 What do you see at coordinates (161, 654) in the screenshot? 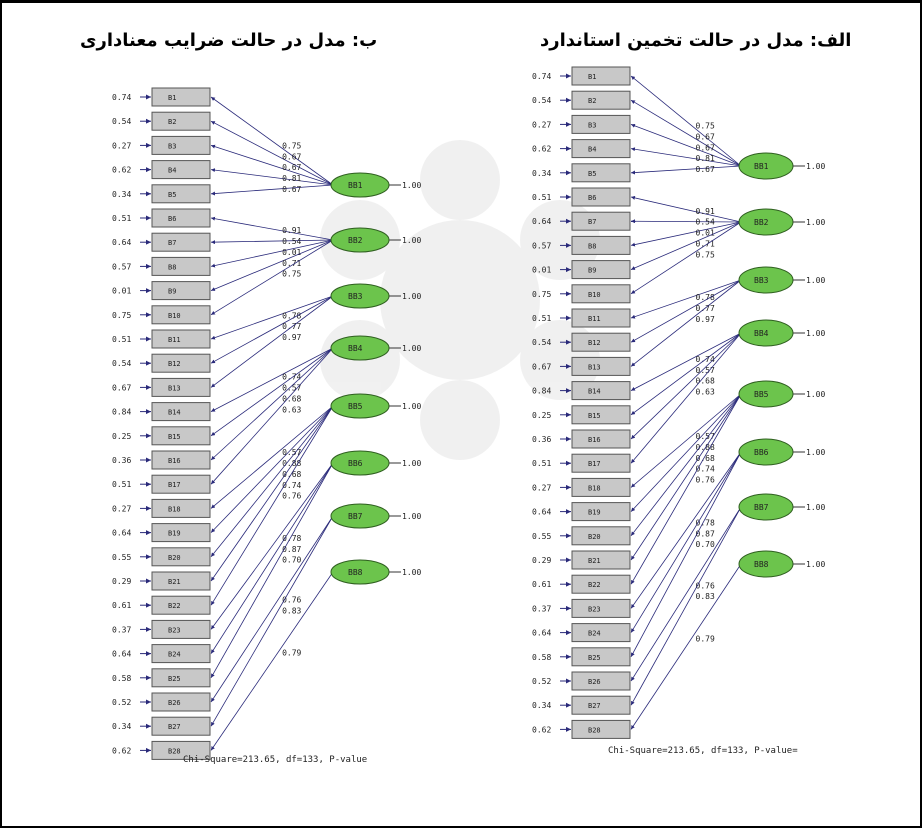
I see `indicator-B24: B24 0.64` at bounding box center [161, 654].